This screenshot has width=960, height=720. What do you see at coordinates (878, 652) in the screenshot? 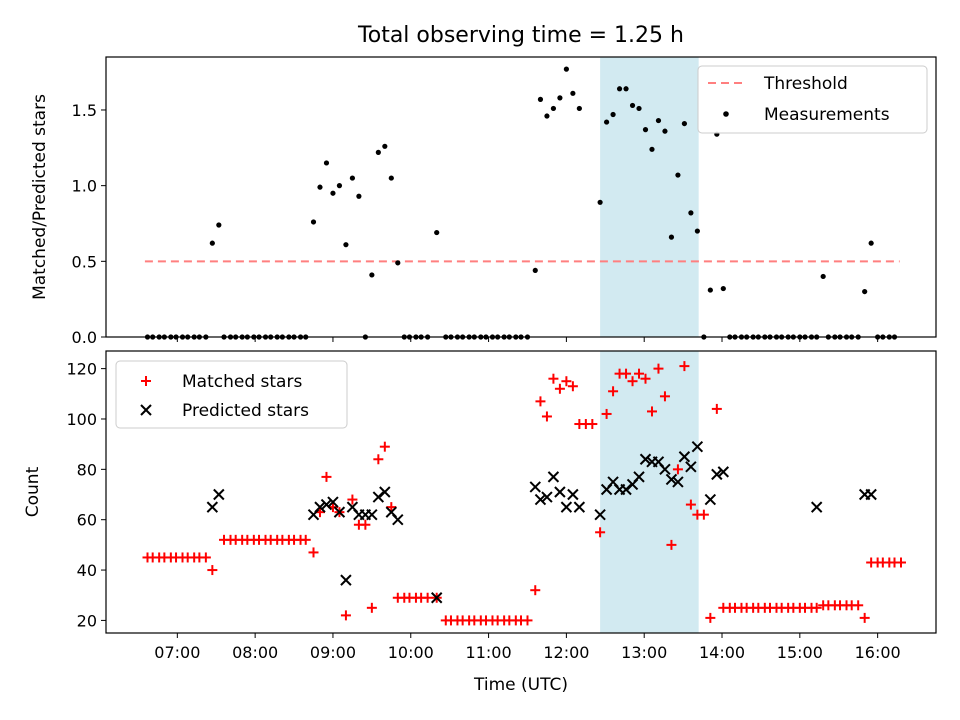
I see `x-tick-label: 16:00` at bounding box center [878, 652].